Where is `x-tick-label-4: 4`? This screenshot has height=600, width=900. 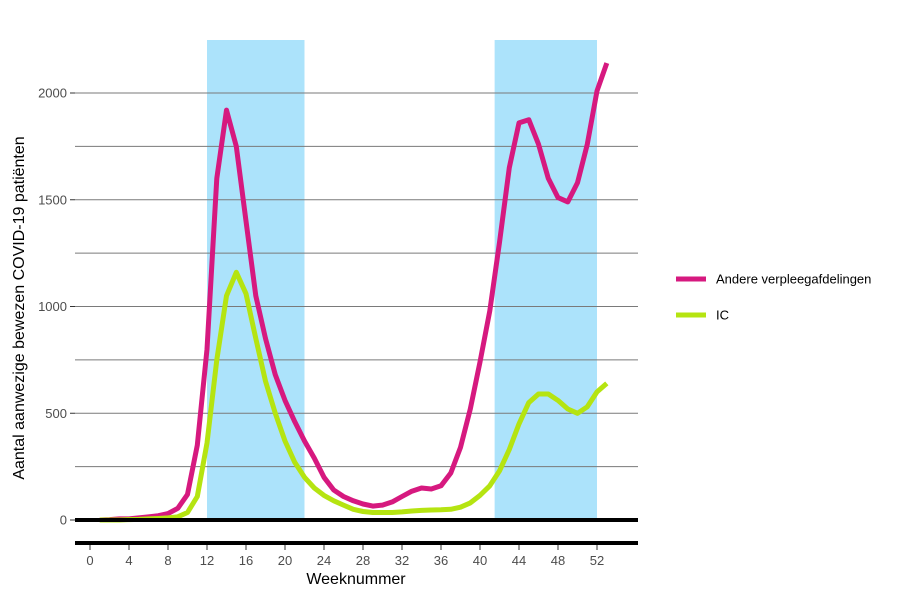
x-tick-label-4: 4 is located at coordinates (128, 560).